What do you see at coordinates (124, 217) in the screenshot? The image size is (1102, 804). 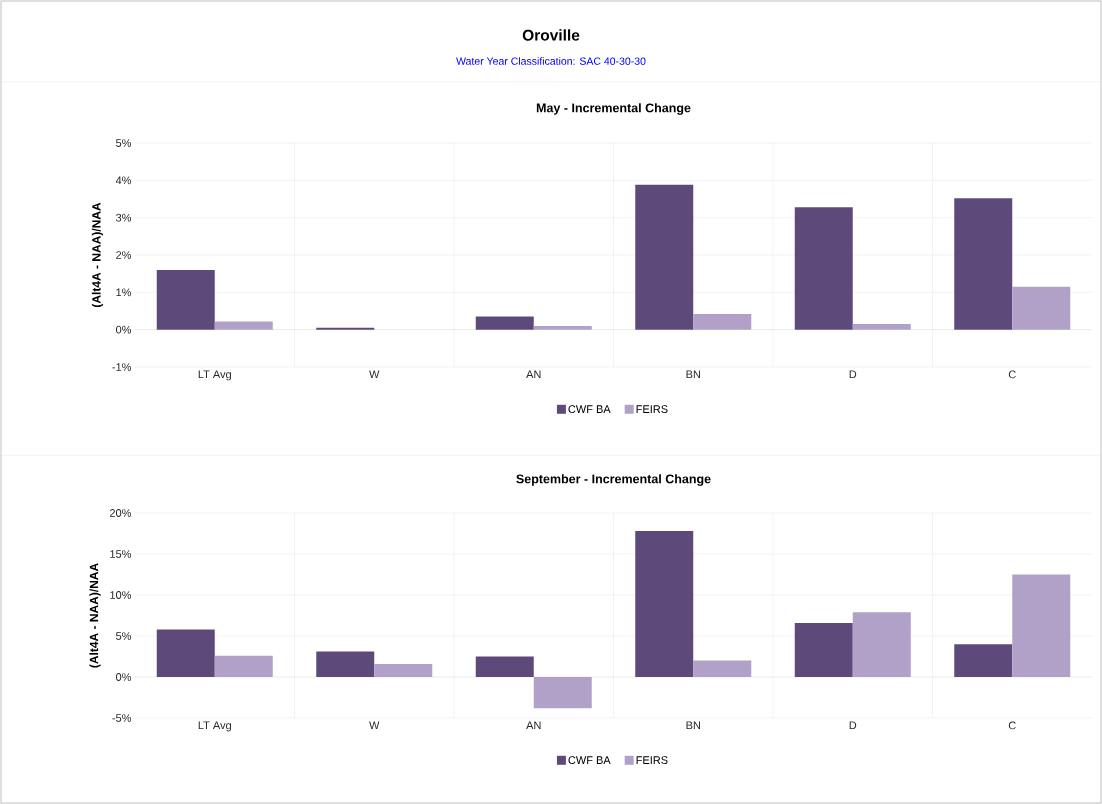 I see `y-tick-label: 3%` at bounding box center [124, 217].